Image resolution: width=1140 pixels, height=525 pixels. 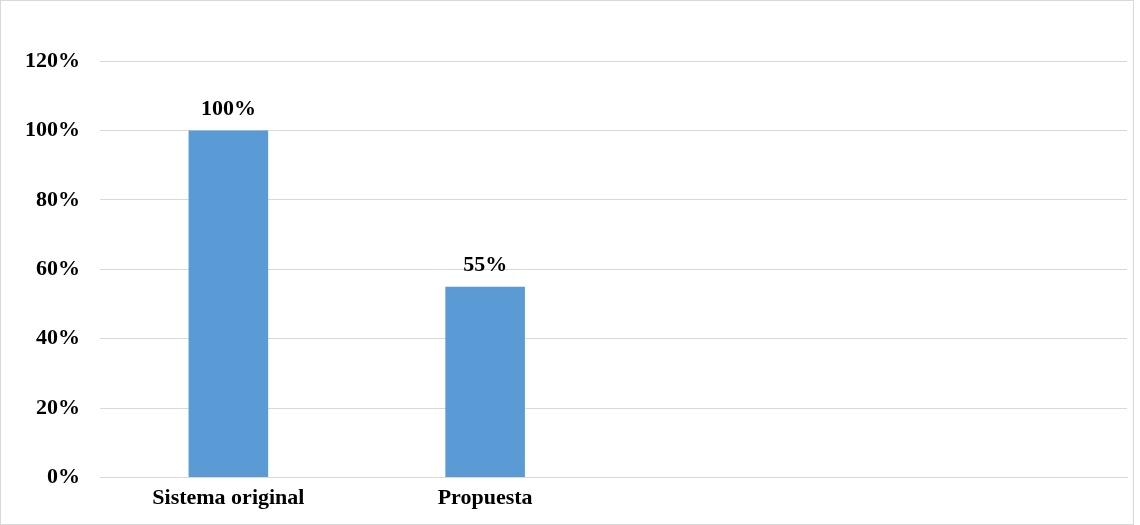 What do you see at coordinates (52, 129) in the screenshot?
I see `y-tick-label: 100%` at bounding box center [52, 129].